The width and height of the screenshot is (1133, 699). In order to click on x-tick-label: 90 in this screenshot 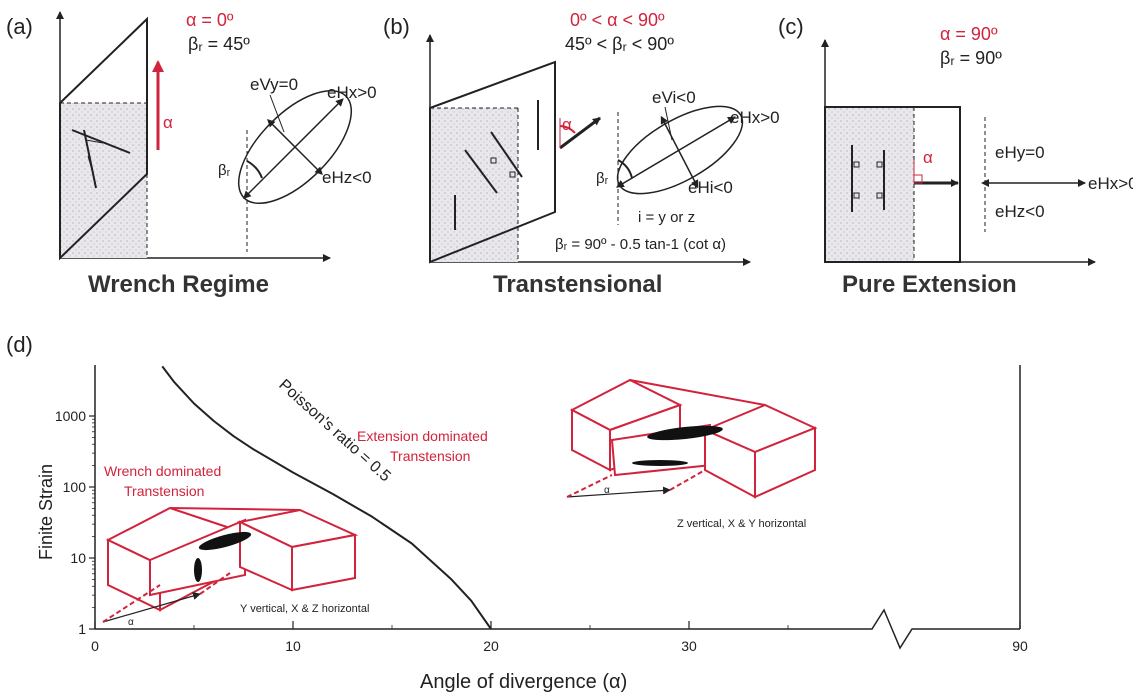, I will do `click(1020, 646)`.